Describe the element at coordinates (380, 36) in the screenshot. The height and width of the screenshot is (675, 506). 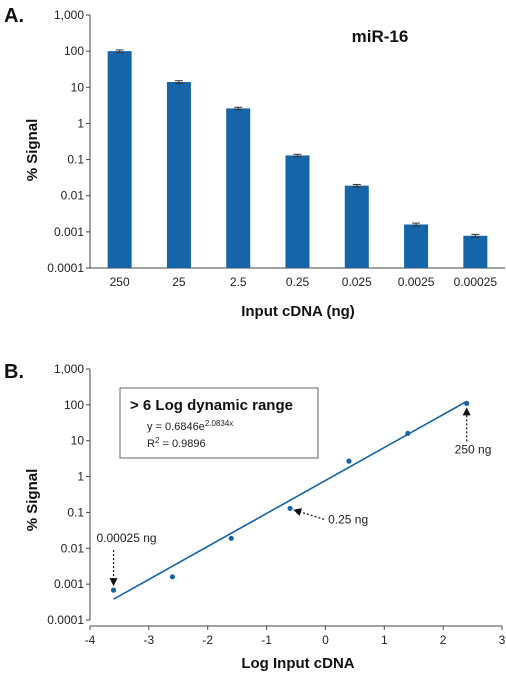
I see `chart-a-title: miR-16` at that location.